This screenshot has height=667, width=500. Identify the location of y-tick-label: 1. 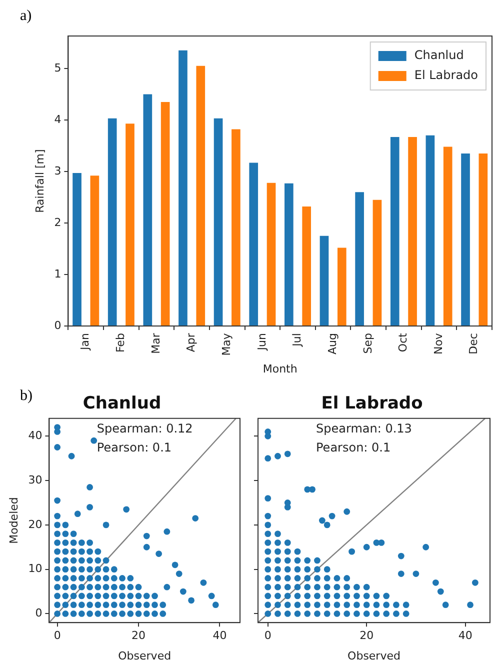
(58, 273).